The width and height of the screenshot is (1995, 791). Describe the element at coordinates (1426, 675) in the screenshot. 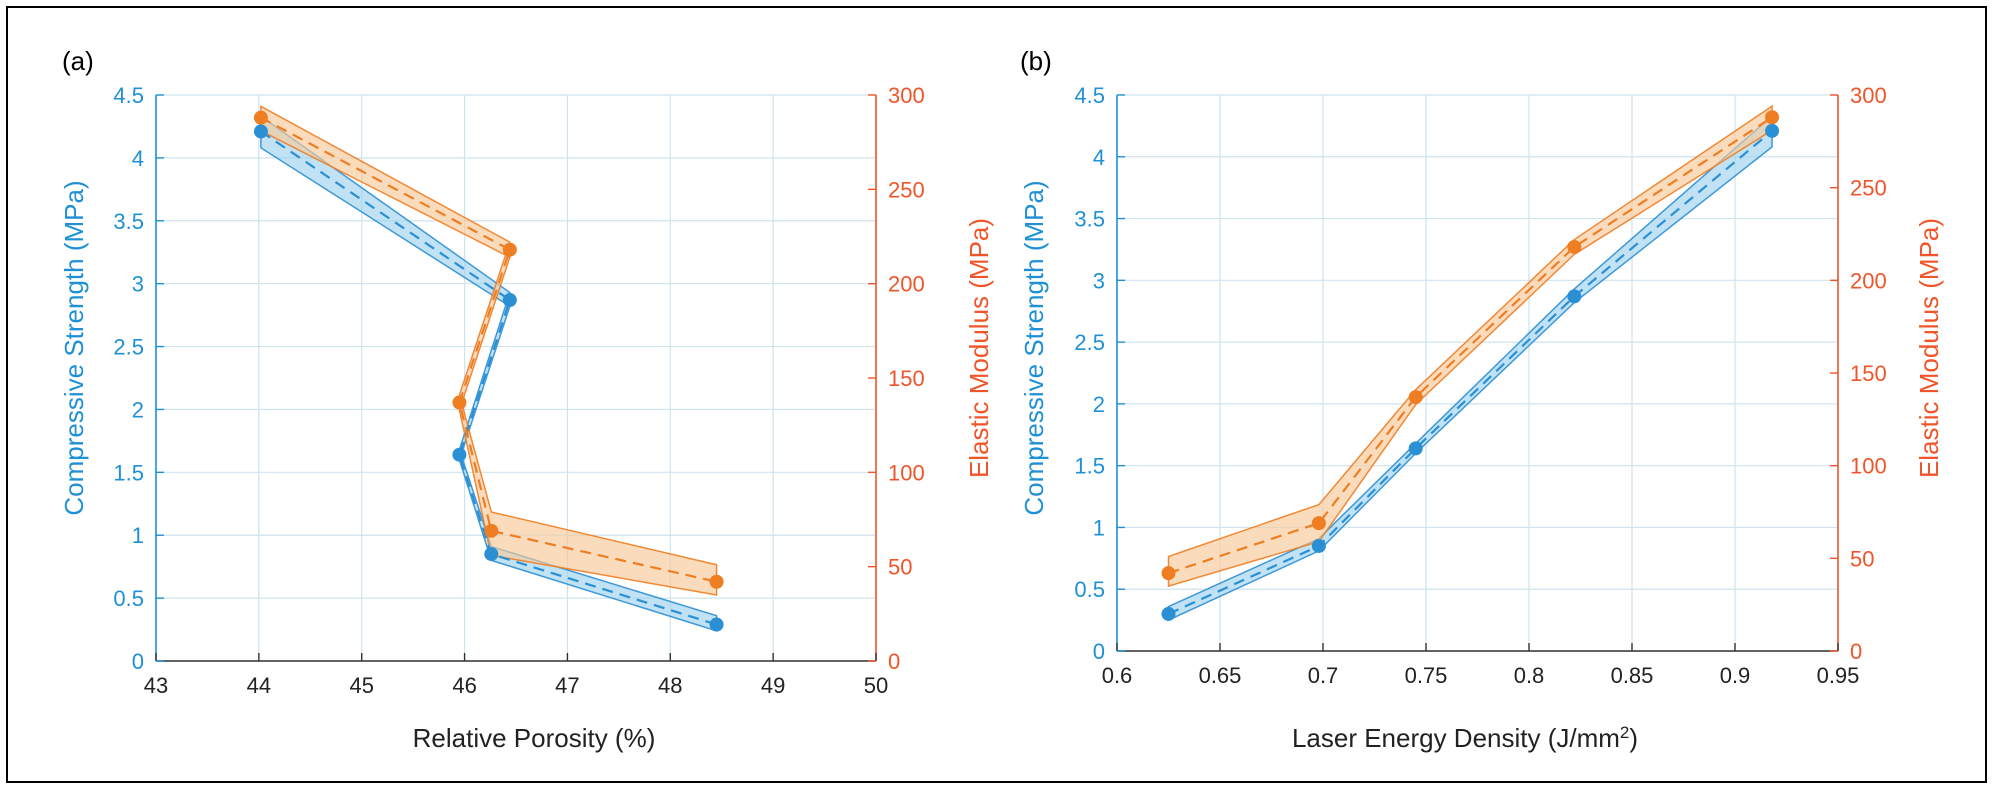

I see `panel-b-xtick-label-3: 0.75` at that location.